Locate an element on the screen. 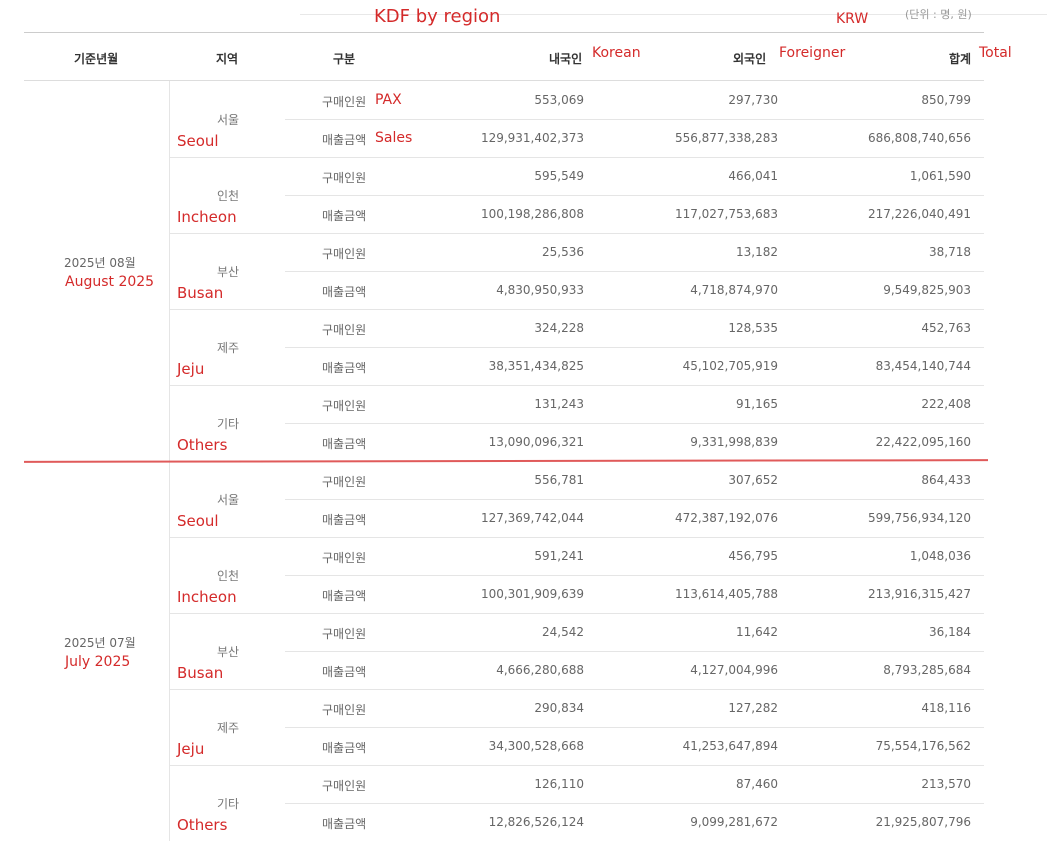 The image size is (1047, 841). table-top-border is located at coordinates (504, 32).